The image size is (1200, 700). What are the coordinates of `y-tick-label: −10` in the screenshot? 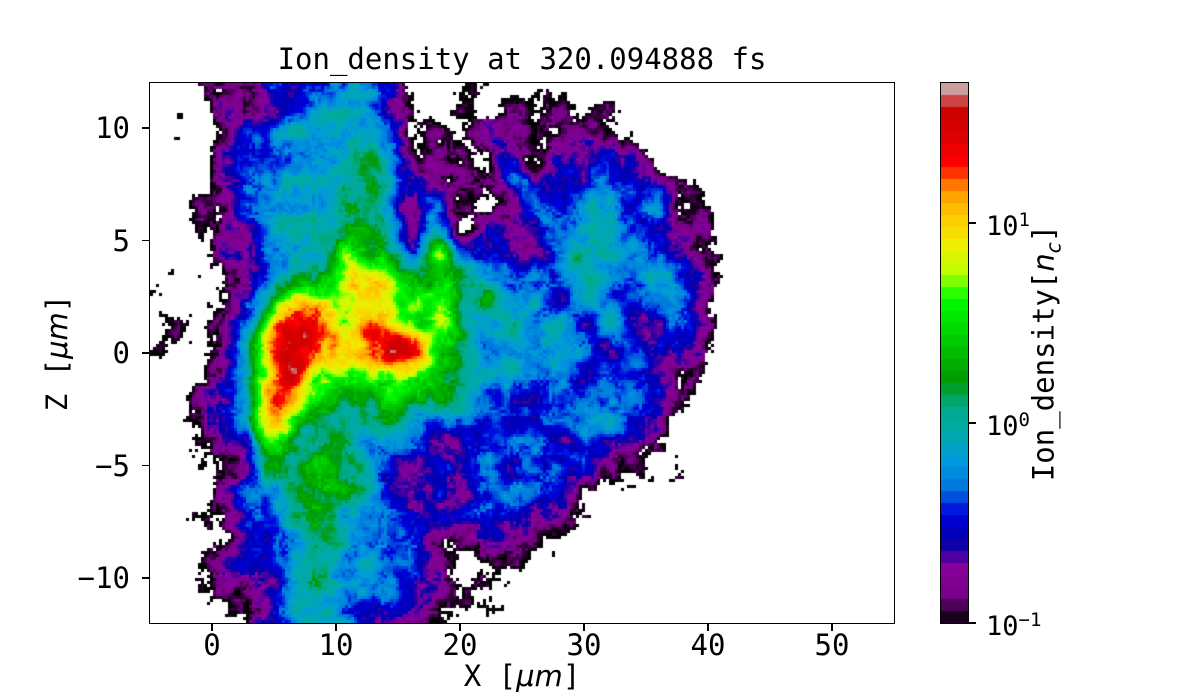 It's located at (103, 578).